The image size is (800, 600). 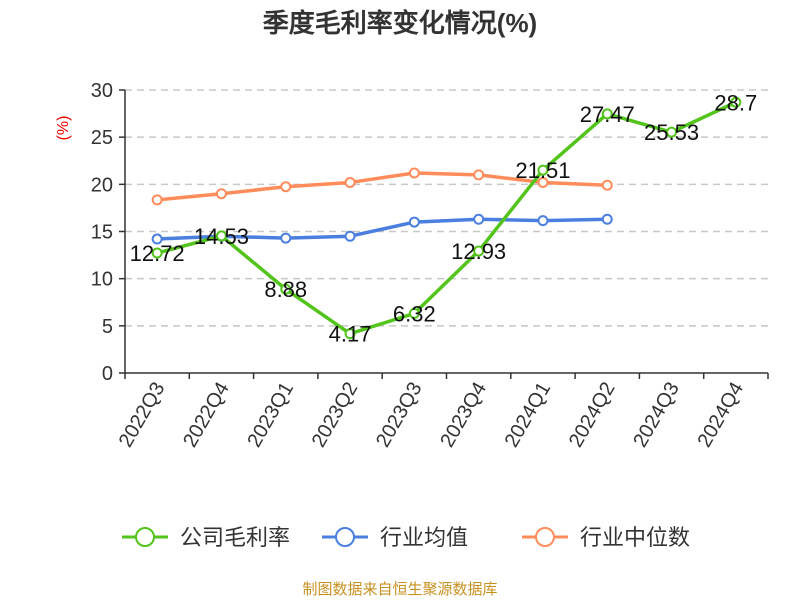 I want to click on x-tick-label: 2024Q1, so click(x=528, y=415).